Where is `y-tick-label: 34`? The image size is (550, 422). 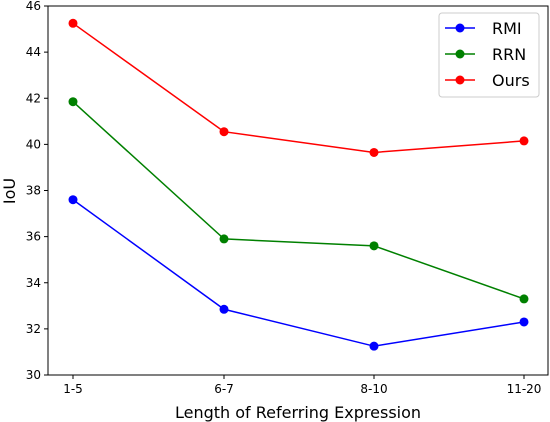 y-tick-label: 34 is located at coordinates (33, 283).